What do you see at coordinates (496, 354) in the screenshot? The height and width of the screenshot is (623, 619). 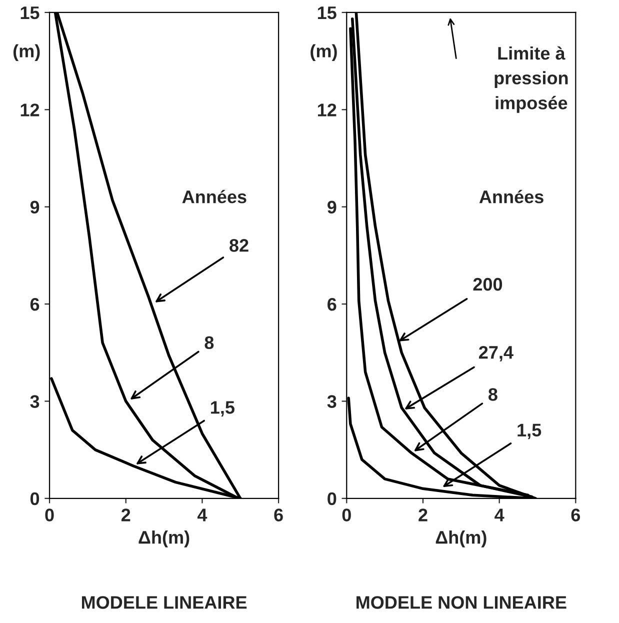 I see `annotation: 27,4` at bounding box center [496, 354].